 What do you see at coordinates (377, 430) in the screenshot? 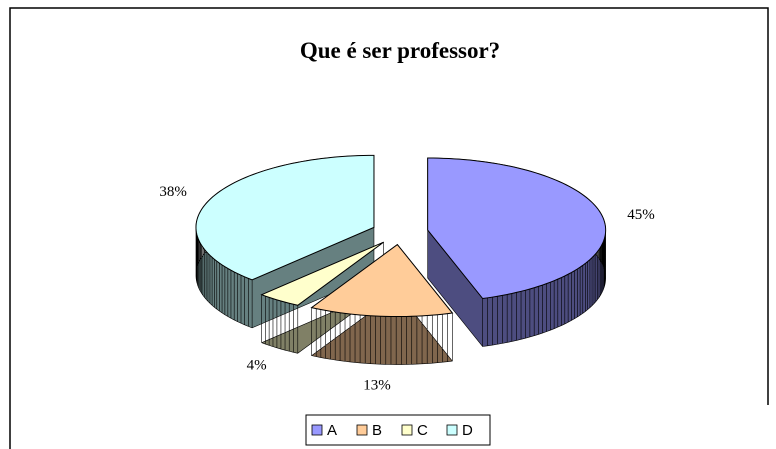
I see `legend-label: B` at bounding box center [377, 430].